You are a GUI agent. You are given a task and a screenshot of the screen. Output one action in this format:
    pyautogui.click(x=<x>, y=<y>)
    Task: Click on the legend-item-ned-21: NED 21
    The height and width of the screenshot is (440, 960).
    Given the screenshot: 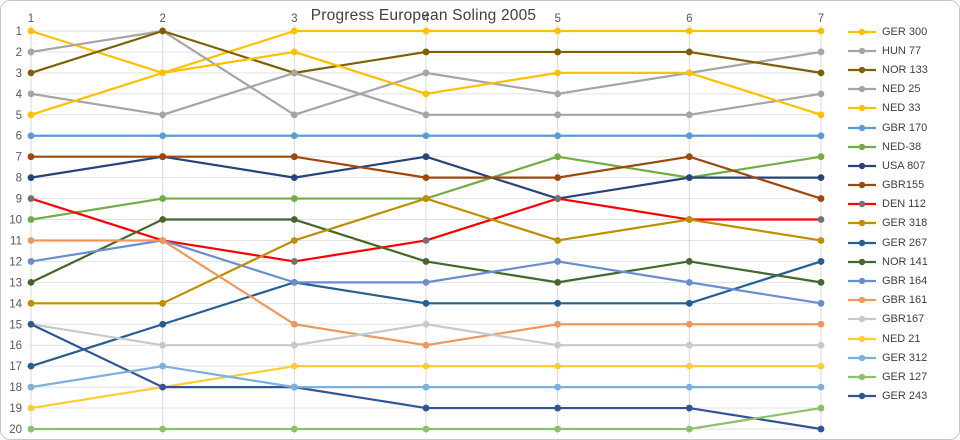 What is the action you would take?
    pyautogui.click(x=902, y=338)
    